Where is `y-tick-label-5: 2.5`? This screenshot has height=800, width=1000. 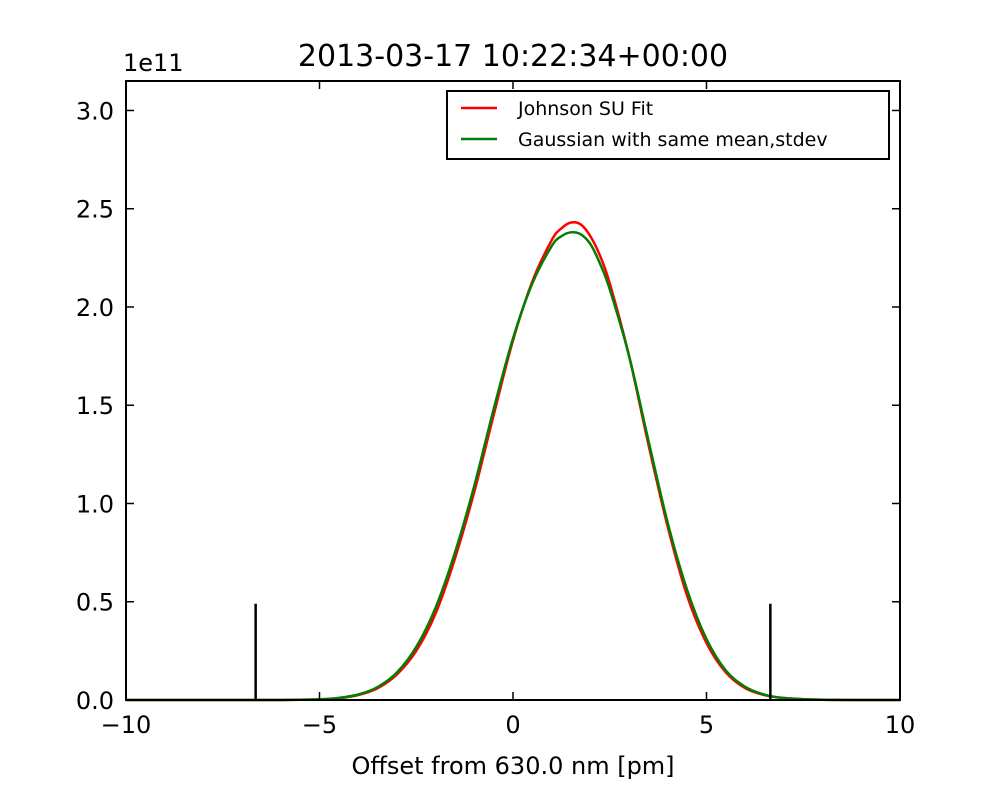
y-tick-label-5: 2.5 is located at coordinates (95, 210).